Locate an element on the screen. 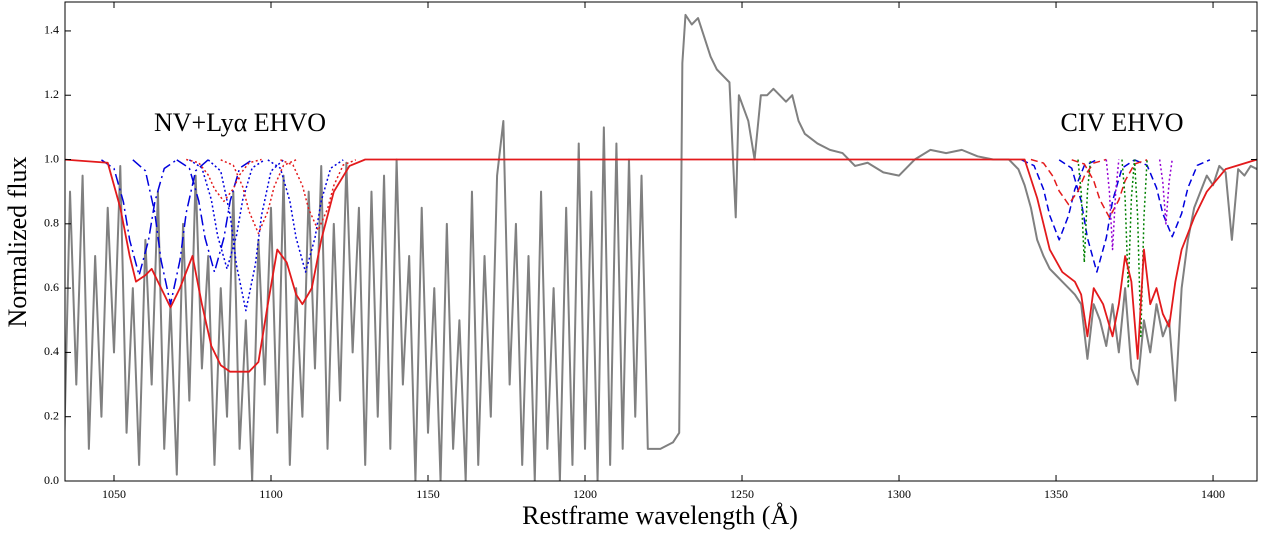 The image size is (1265, 538). y-tick-label: 0.2 is located at coordinates (51, 415).